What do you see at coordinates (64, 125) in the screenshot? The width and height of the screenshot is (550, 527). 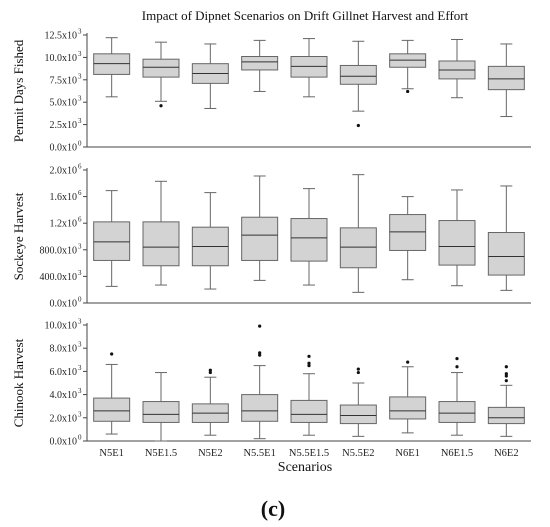 I see `y-tick-label: 2.5x10` at bounding box center [64, 125].